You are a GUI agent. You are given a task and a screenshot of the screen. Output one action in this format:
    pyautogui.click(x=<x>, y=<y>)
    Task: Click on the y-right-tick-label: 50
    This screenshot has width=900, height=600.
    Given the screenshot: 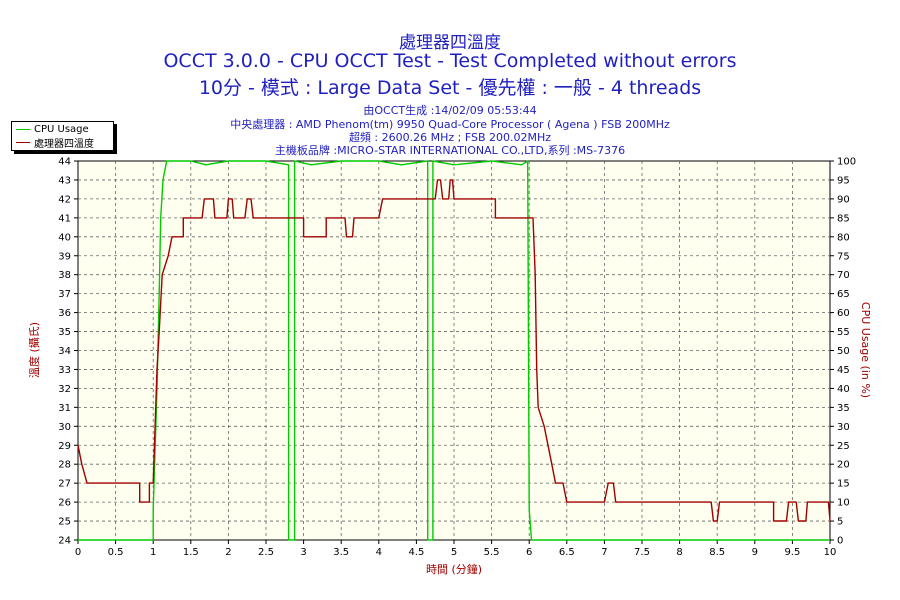 What is the action you would take?
    pyautogui.click(x=843, y=351)
    